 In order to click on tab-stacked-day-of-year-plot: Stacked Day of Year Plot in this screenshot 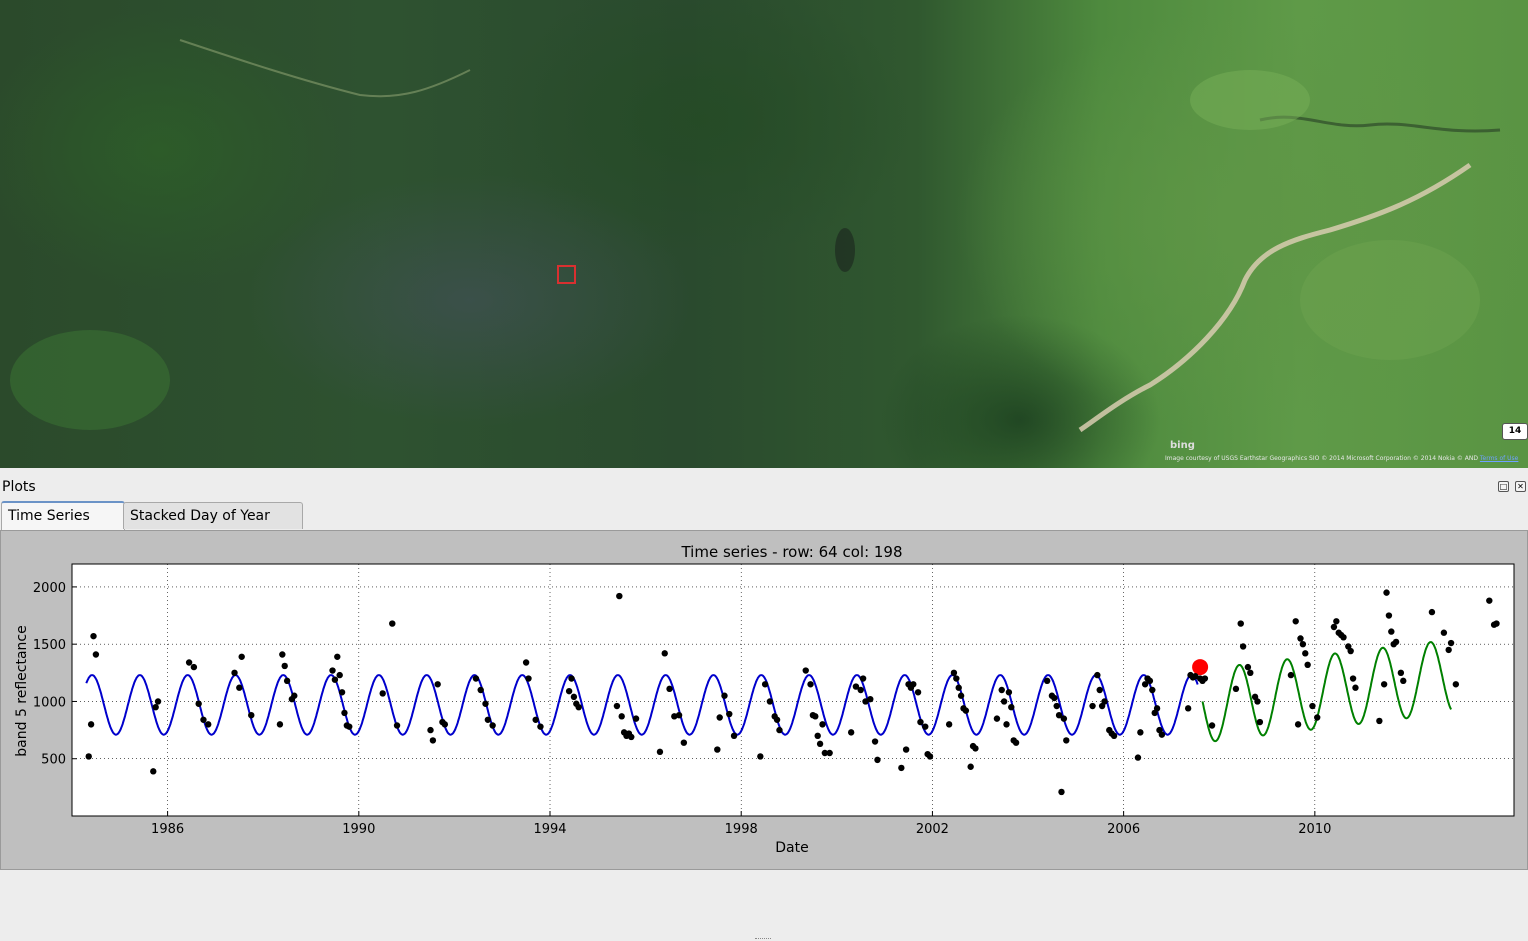, I will do `click(213, 526)`.